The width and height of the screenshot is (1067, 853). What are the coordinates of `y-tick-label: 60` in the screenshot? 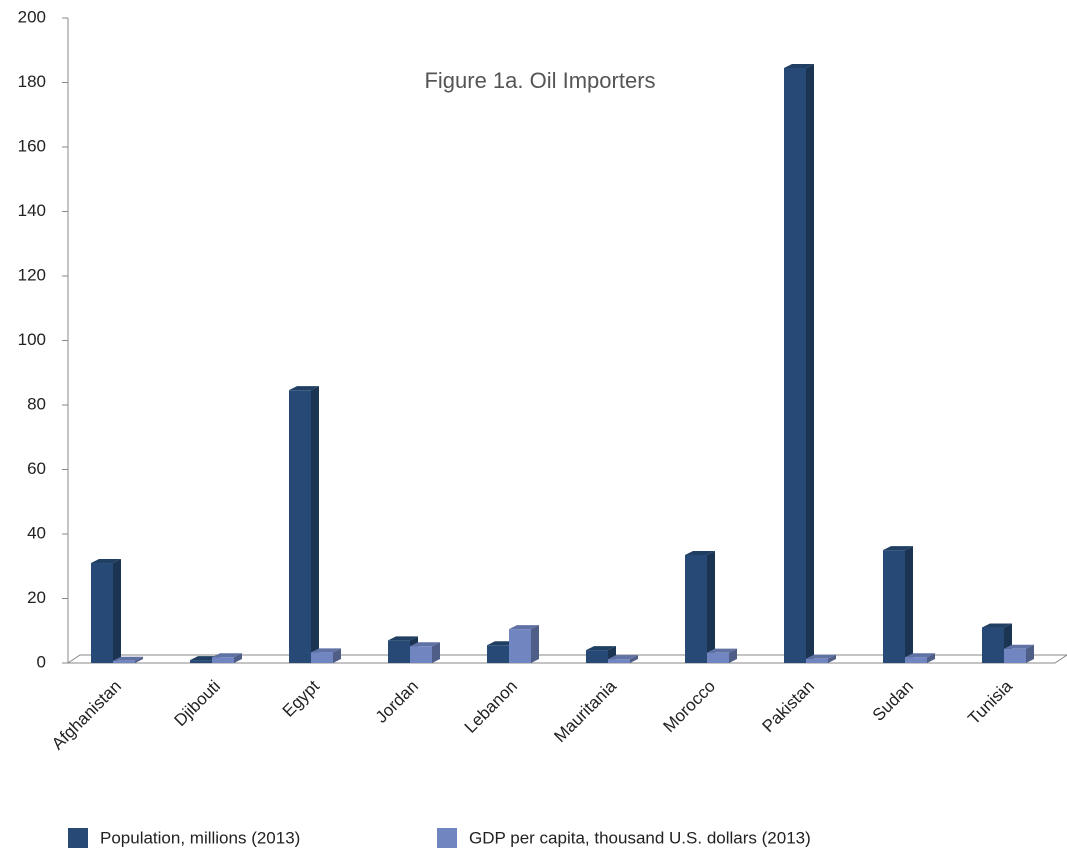 It's located at (36, 468).